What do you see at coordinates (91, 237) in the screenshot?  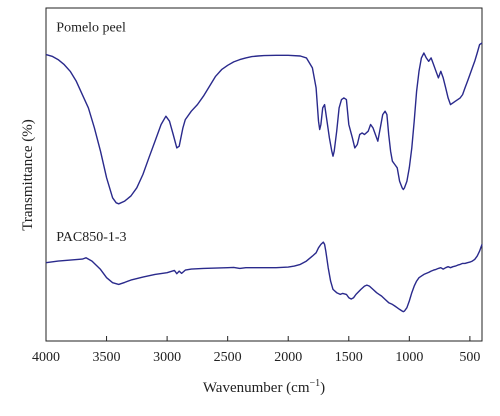 I see `series-label-pac850-1-3: PAC850-1-3` at bounding box center [91, 237].